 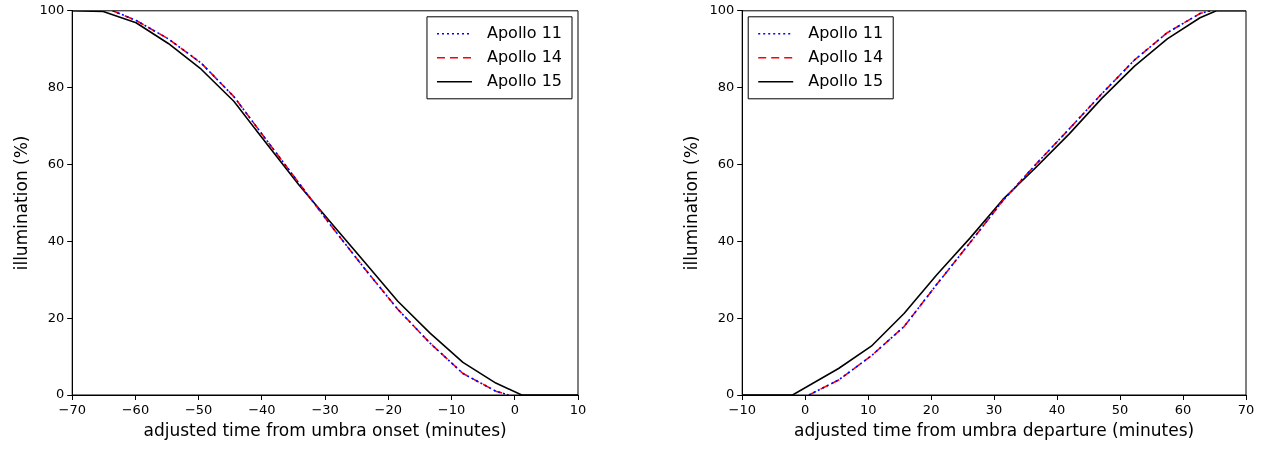 I want to click on x-tick-label: −40, so click(x=262, y=410).